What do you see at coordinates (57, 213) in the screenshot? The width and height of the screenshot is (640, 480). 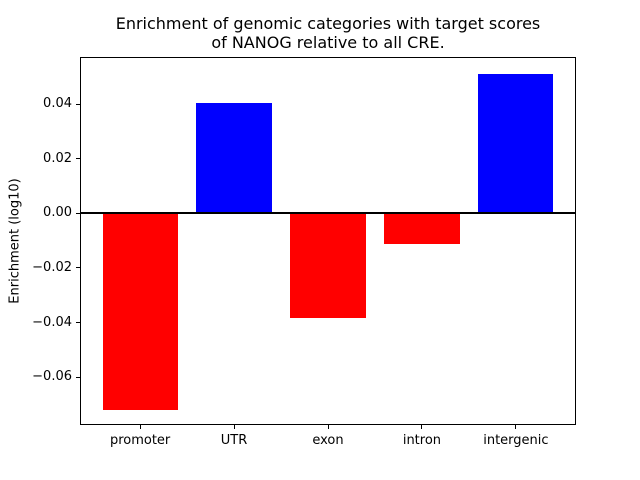 I see `y-tick-label: 0.00` at bounding box center [57, 213].